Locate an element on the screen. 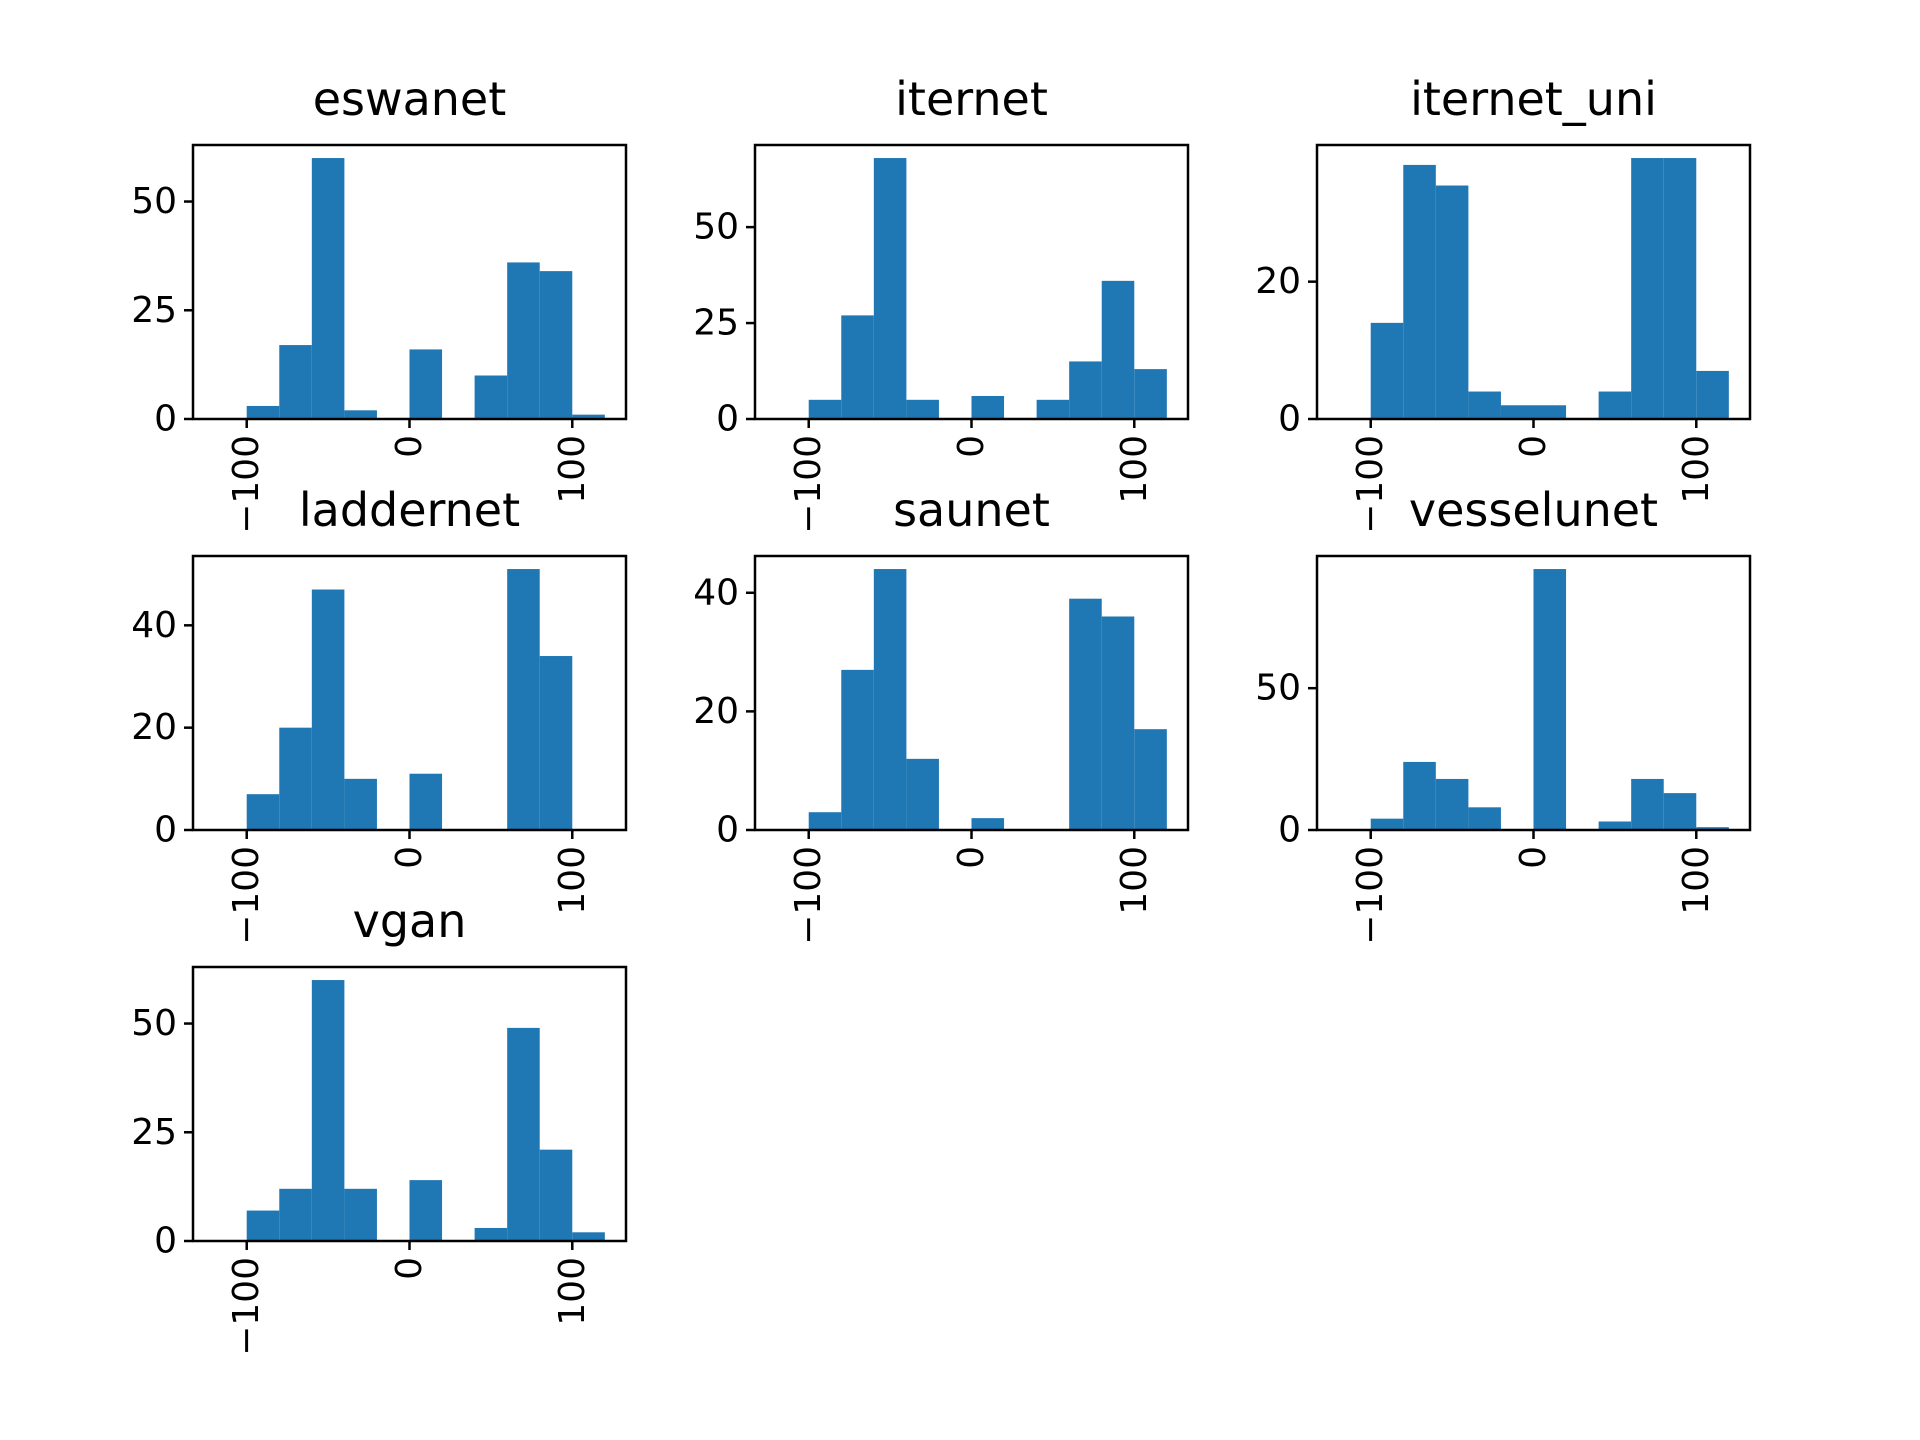 The height and width of the screenshot is (1440, 1920). histogram-panel-laddernet: 0 20 40 −100 0 100 laddernet is located at coordinates (379, 714).